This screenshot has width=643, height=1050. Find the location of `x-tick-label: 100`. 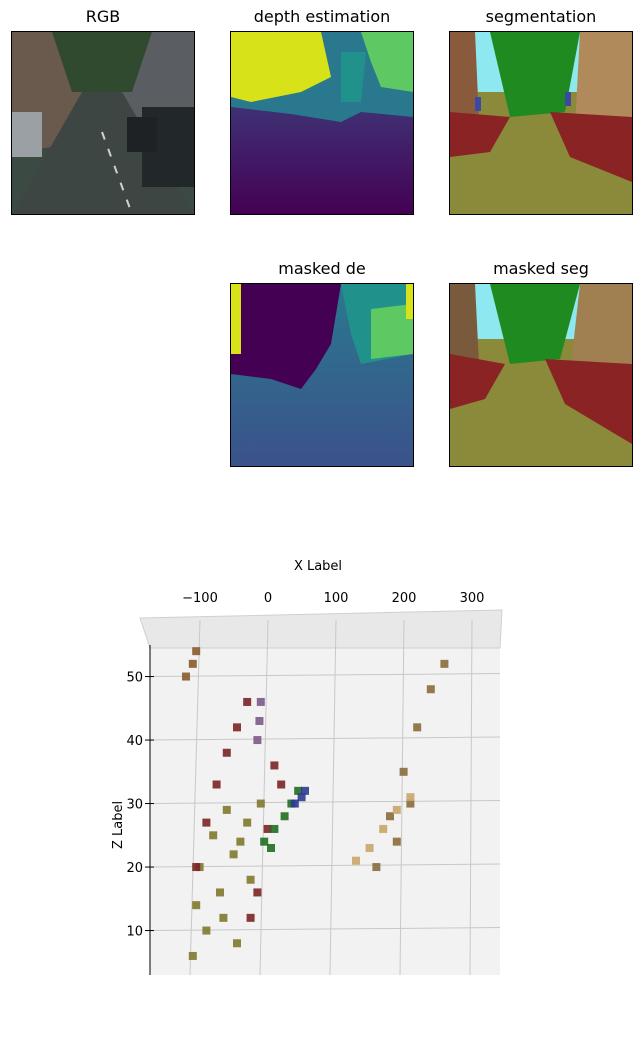

x-tick-label: 100 is located at coordinates (336, 598).